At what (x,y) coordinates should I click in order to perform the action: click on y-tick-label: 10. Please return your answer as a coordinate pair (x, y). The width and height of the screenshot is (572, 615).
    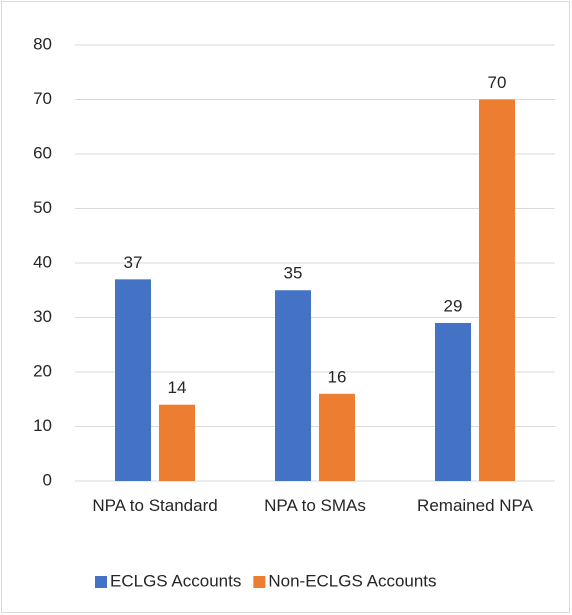
    Looking at the image, I should click on (42, 425).